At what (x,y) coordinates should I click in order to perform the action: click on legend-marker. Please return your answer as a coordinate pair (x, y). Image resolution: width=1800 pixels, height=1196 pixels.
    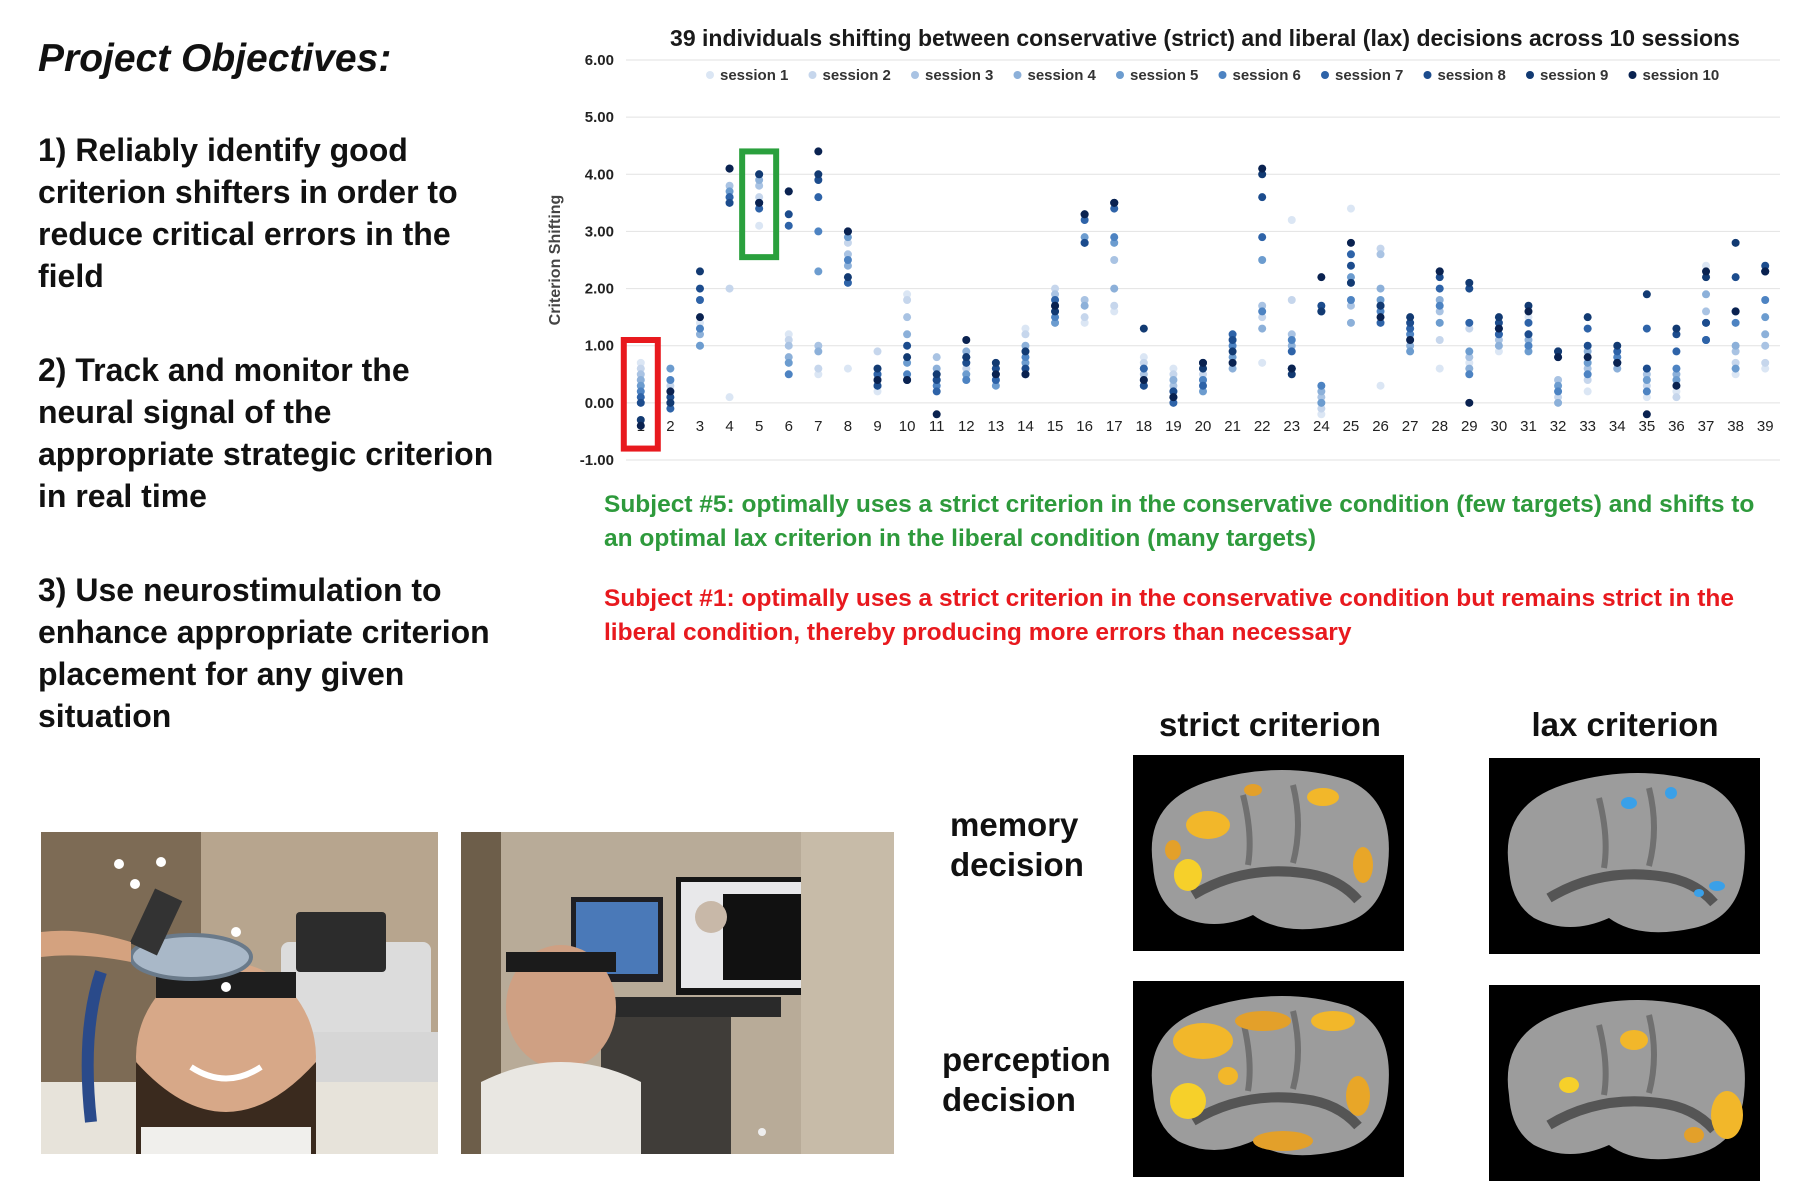
    Looking at the image, I should click on (1222, 75).